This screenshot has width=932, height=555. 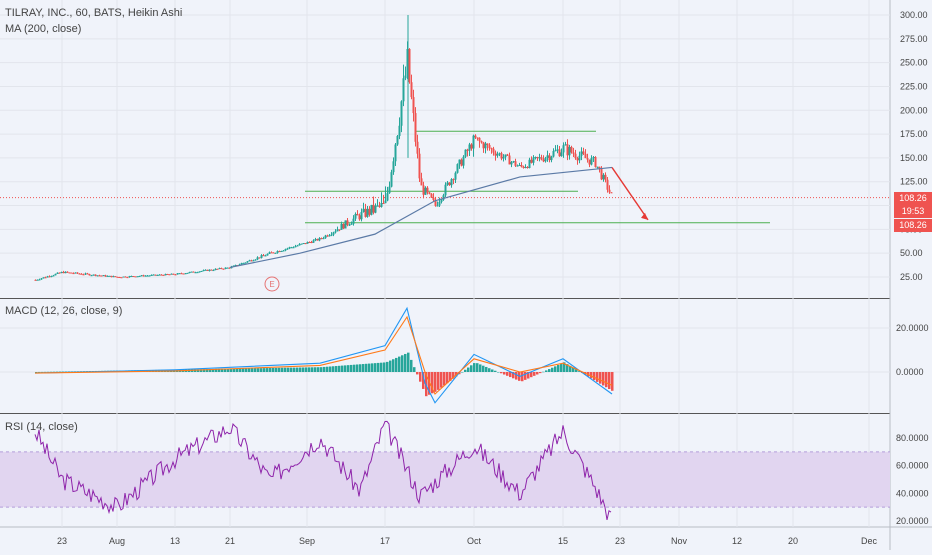 What do you see at coordinates (914, 15) in the screenshot?
I see `price-axis-tick-label: 300.00` at bounding box center [914, 15].